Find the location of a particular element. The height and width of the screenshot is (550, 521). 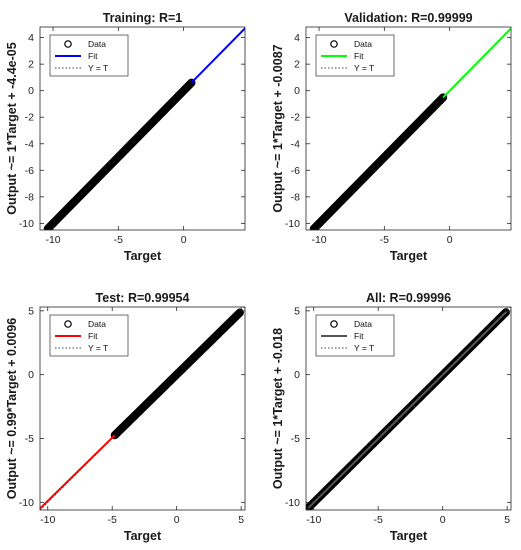

y-axis-label: Output ~= 0.99*Target + 0.0096 is located at coordinates (12, 408).